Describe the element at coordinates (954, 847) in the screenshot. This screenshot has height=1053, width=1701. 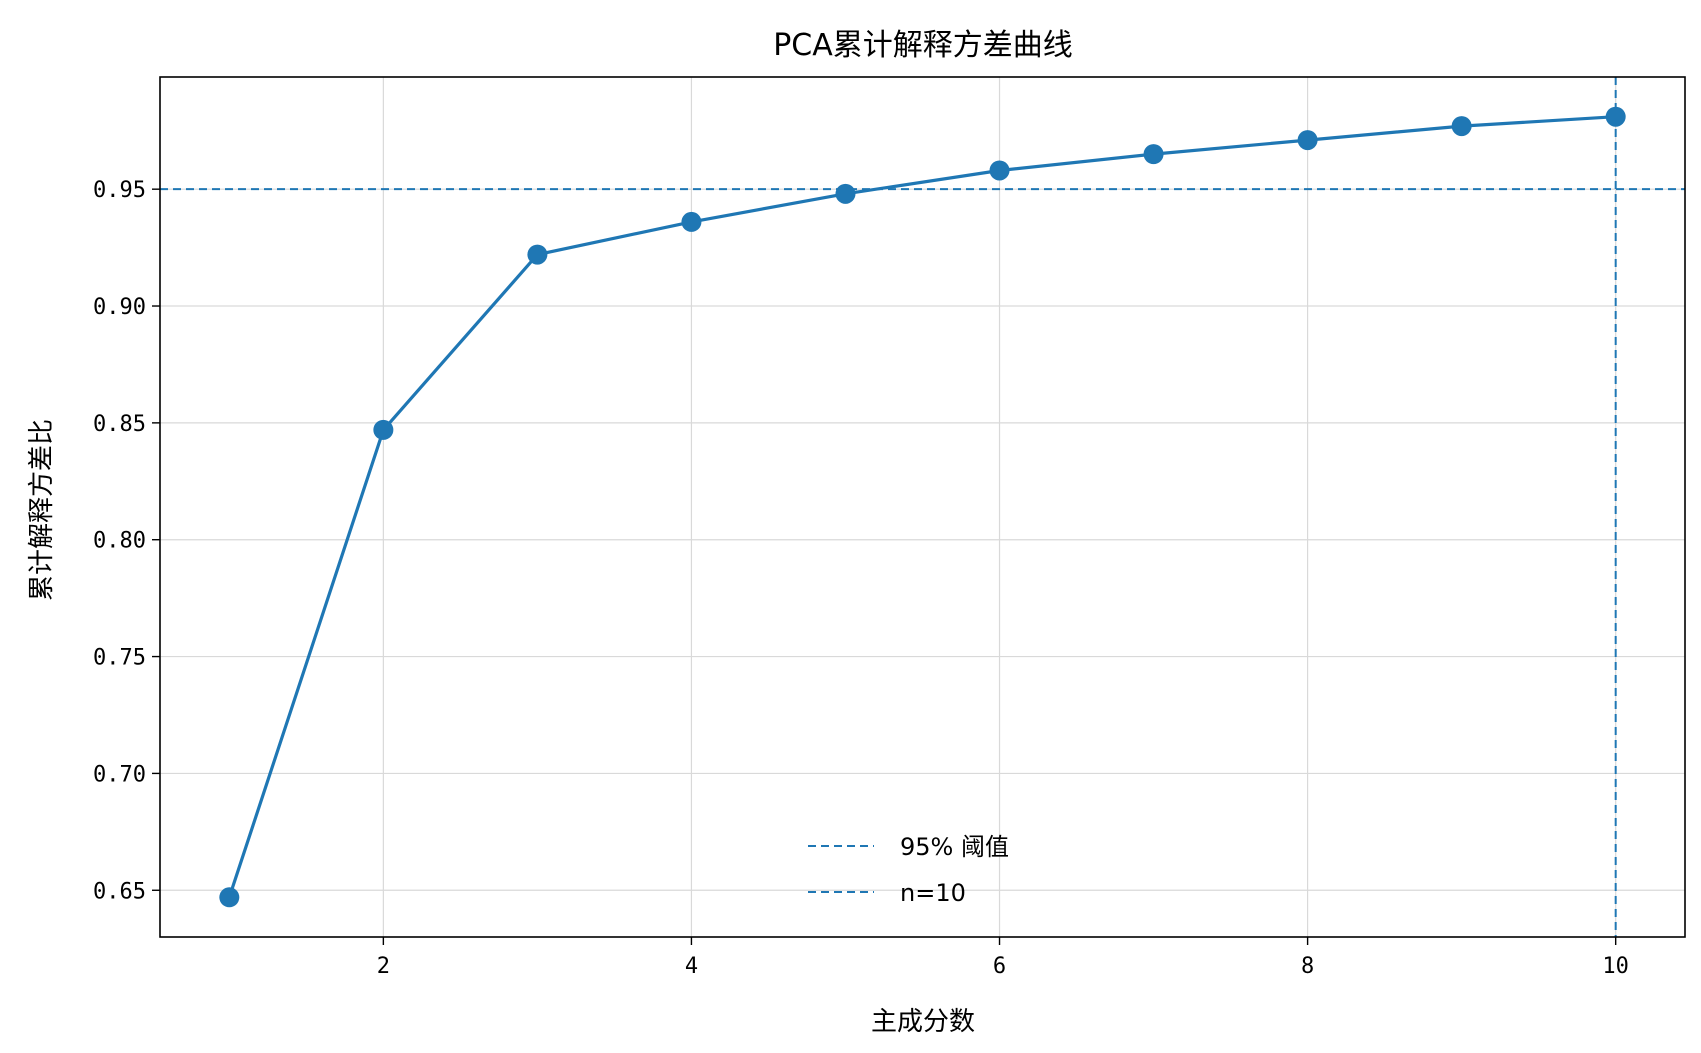
I see `legend-label-threshold: 95% 阈值` at that location.